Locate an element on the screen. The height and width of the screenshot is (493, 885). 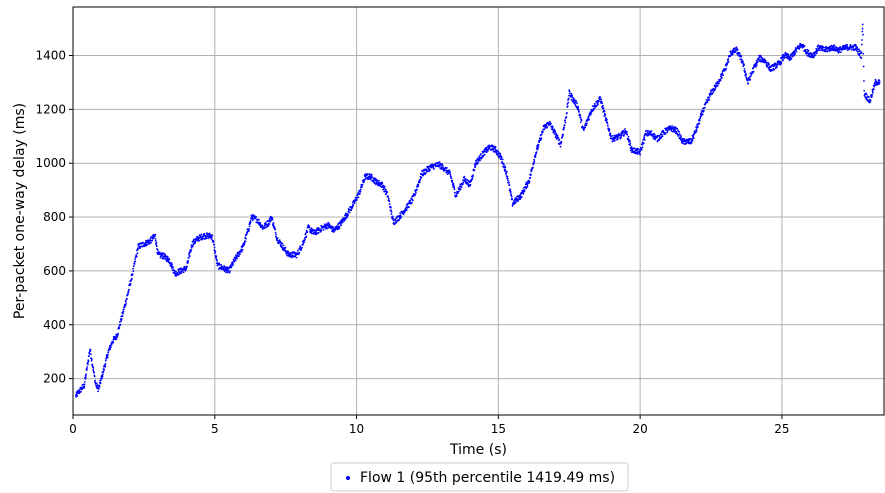
x-tick-label: 5 is located at coordinates (215, 429).